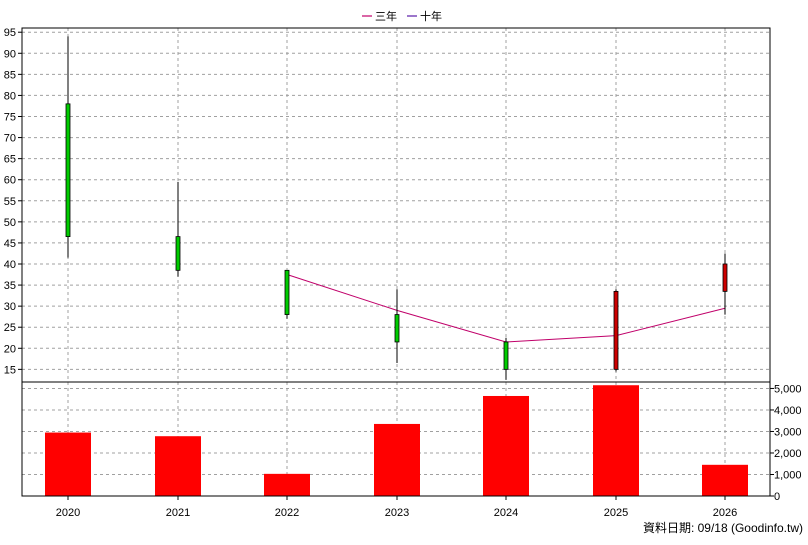  I want to click on price-tick-label: 45, so click(10, 244).